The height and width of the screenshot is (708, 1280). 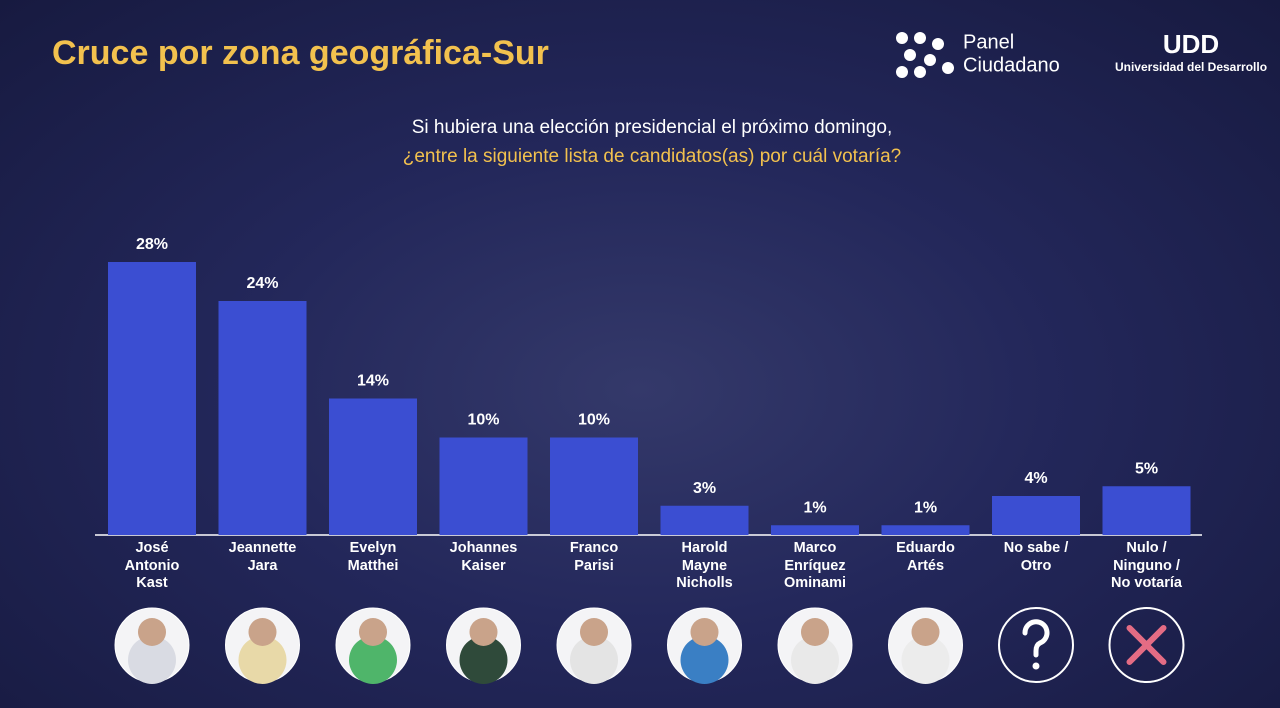 What do you see at coordinates (1146, 565) in the screenshot?
I see `x-tick-label: Nulo / Ninguno / No votaría` at bounding box center [1146, 565].